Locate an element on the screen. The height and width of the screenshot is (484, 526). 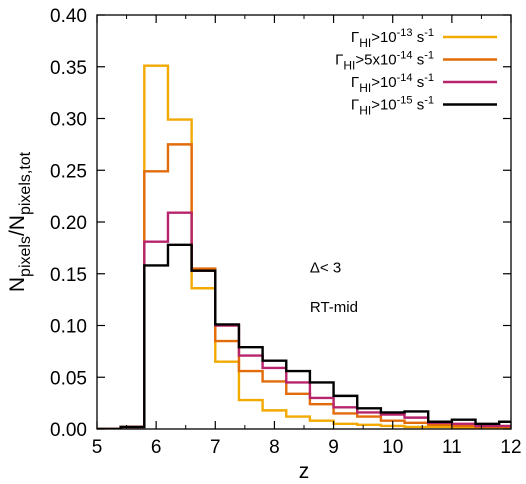
y-tick-label: 0.10 is located at coordinates (68, 327).